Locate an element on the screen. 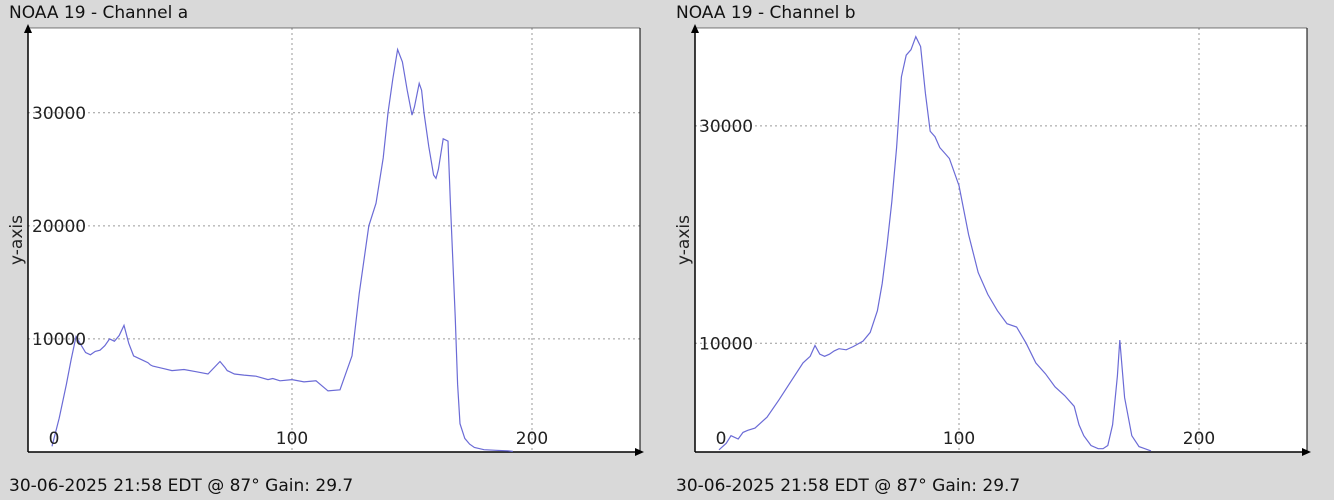  chart-title: NOAA 19 - Channel b is located at coordinates (766, 13).